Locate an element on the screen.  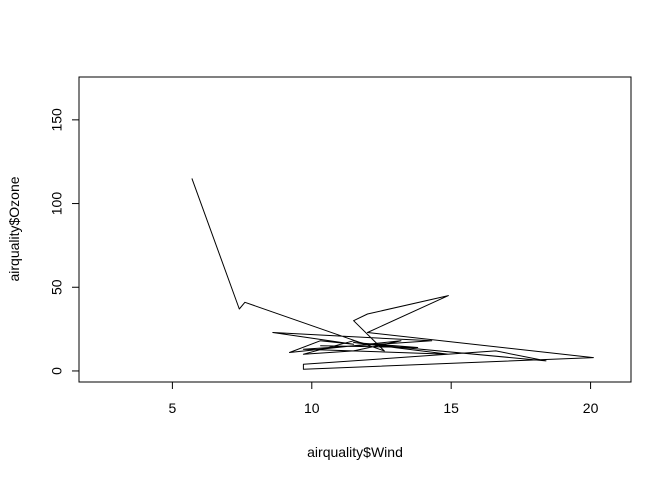
y-axis-title: airquality$Ozone is located at coordinates (14, 228).